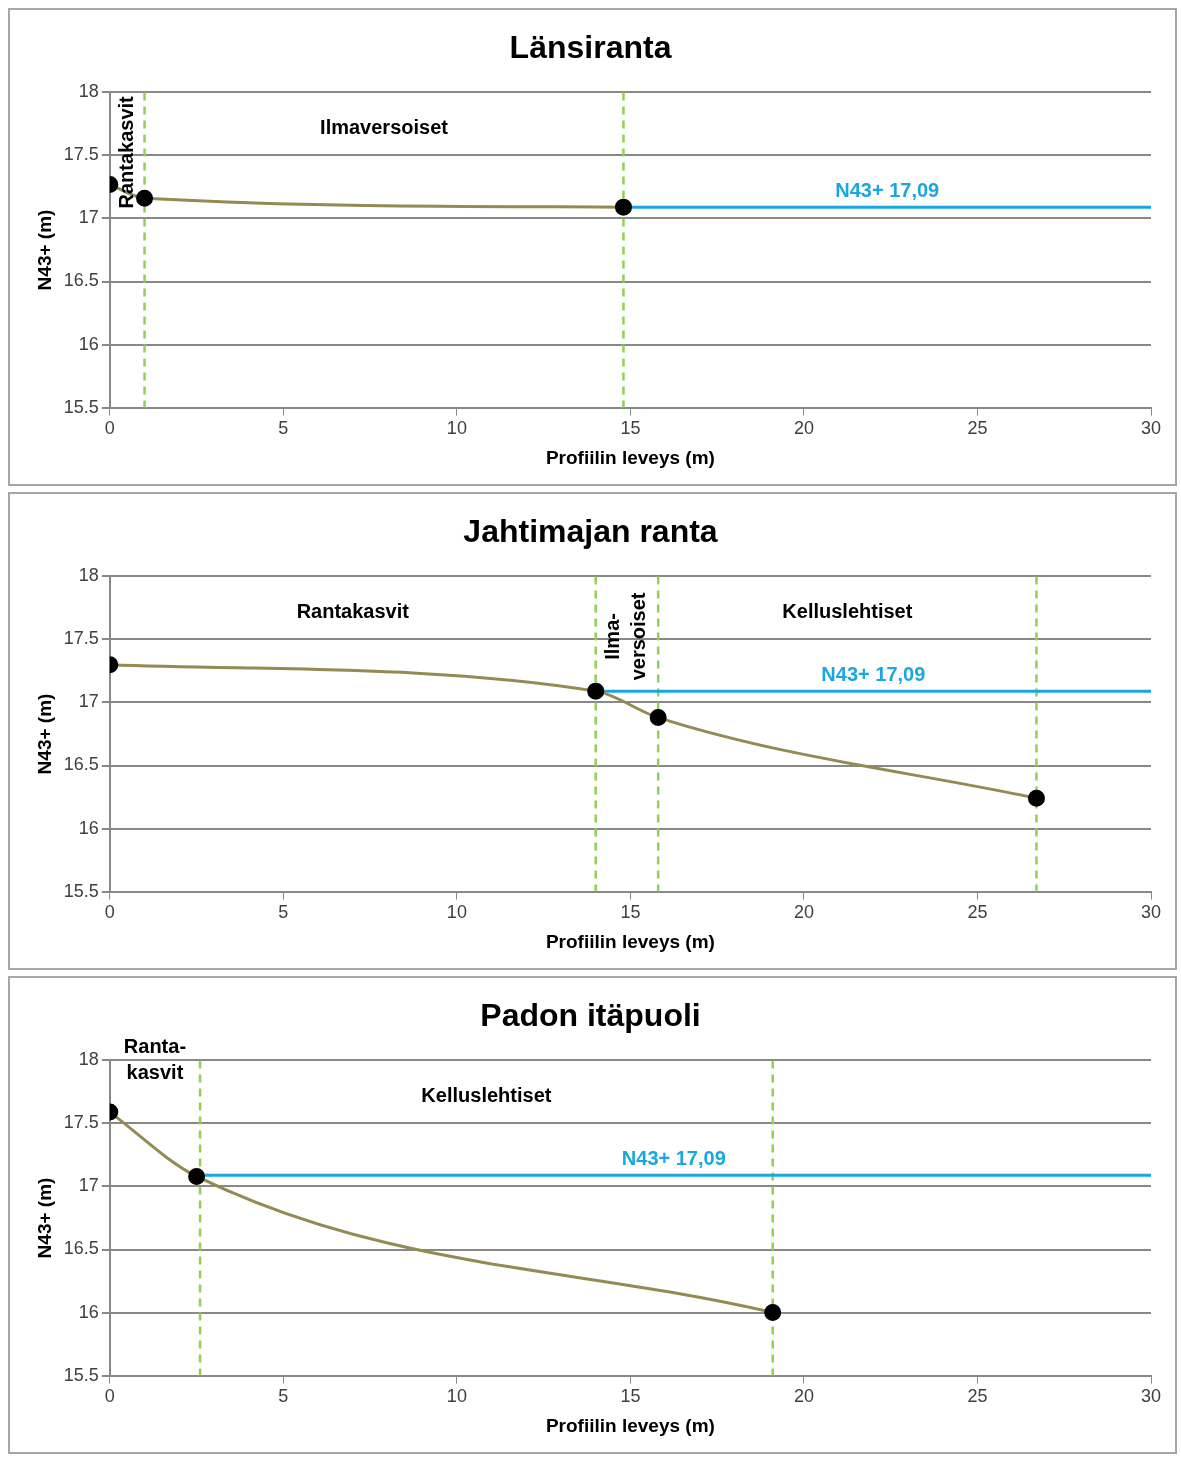 Image resolution: width=1181 pixels, height=1459 pixels. Describe the element at coordinates (590, 47) in the screenshot. I see `chart-title: Länsiranta` at that location.